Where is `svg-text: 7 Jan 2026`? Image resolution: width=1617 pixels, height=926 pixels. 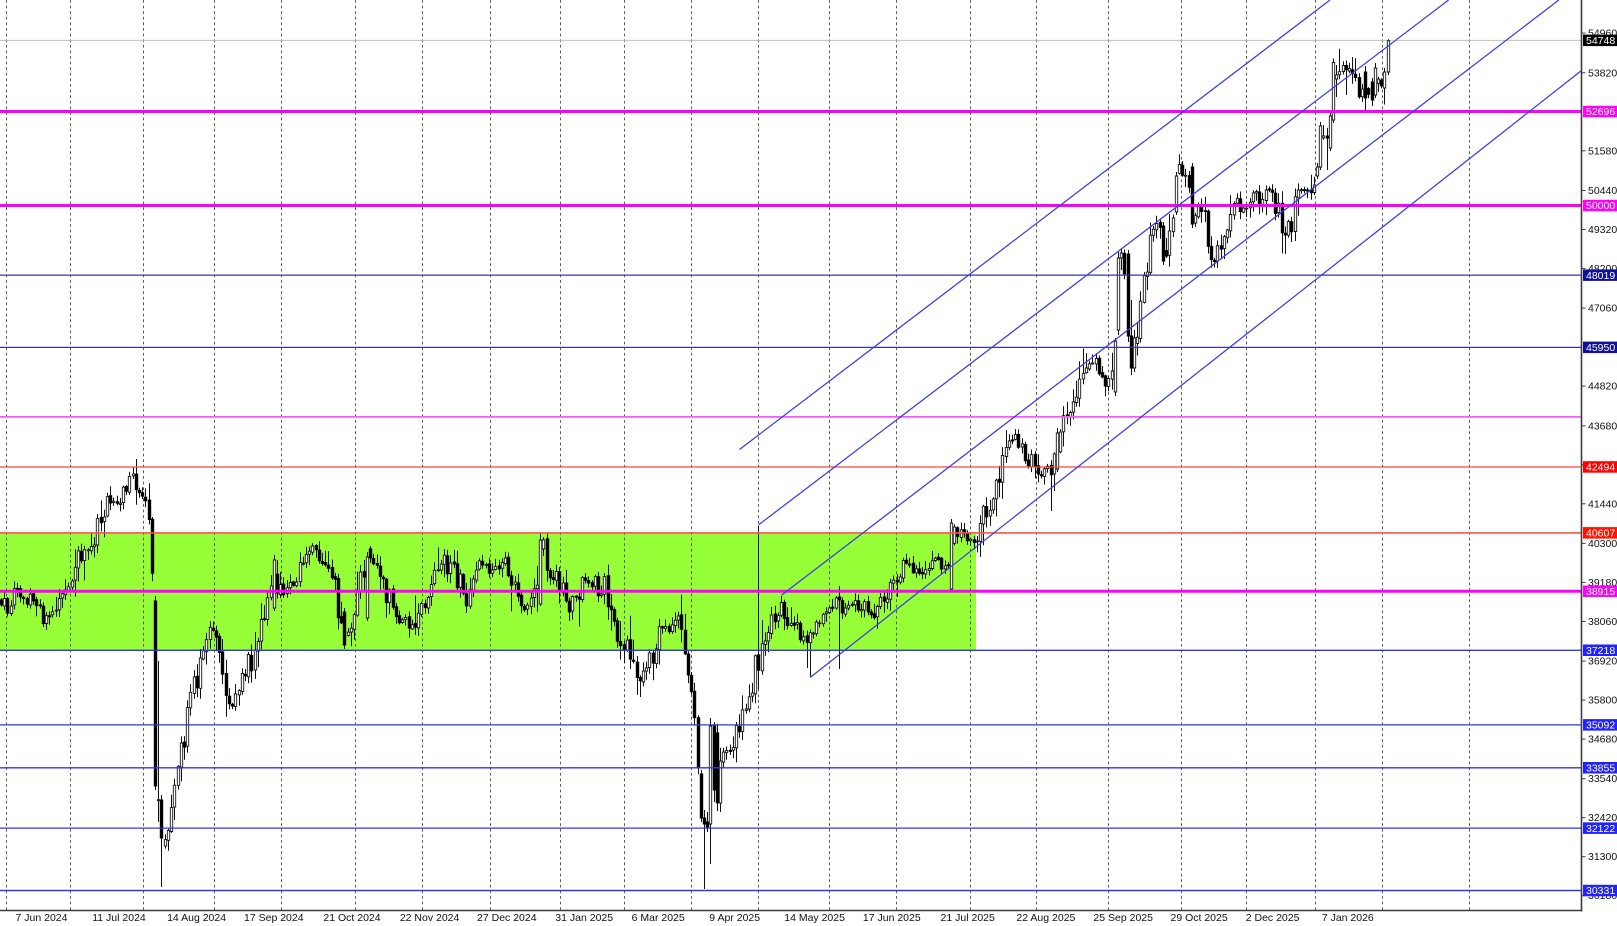 svg-text: 7 Jan 2026 is located at coordinates (1348, 918).